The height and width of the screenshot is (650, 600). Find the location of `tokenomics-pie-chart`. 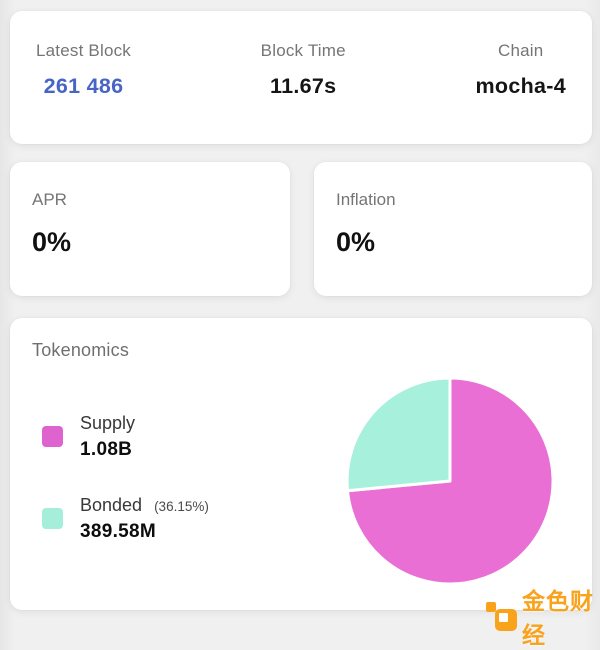

tokenomics-pie-chart is located at coordinates (450, 481).